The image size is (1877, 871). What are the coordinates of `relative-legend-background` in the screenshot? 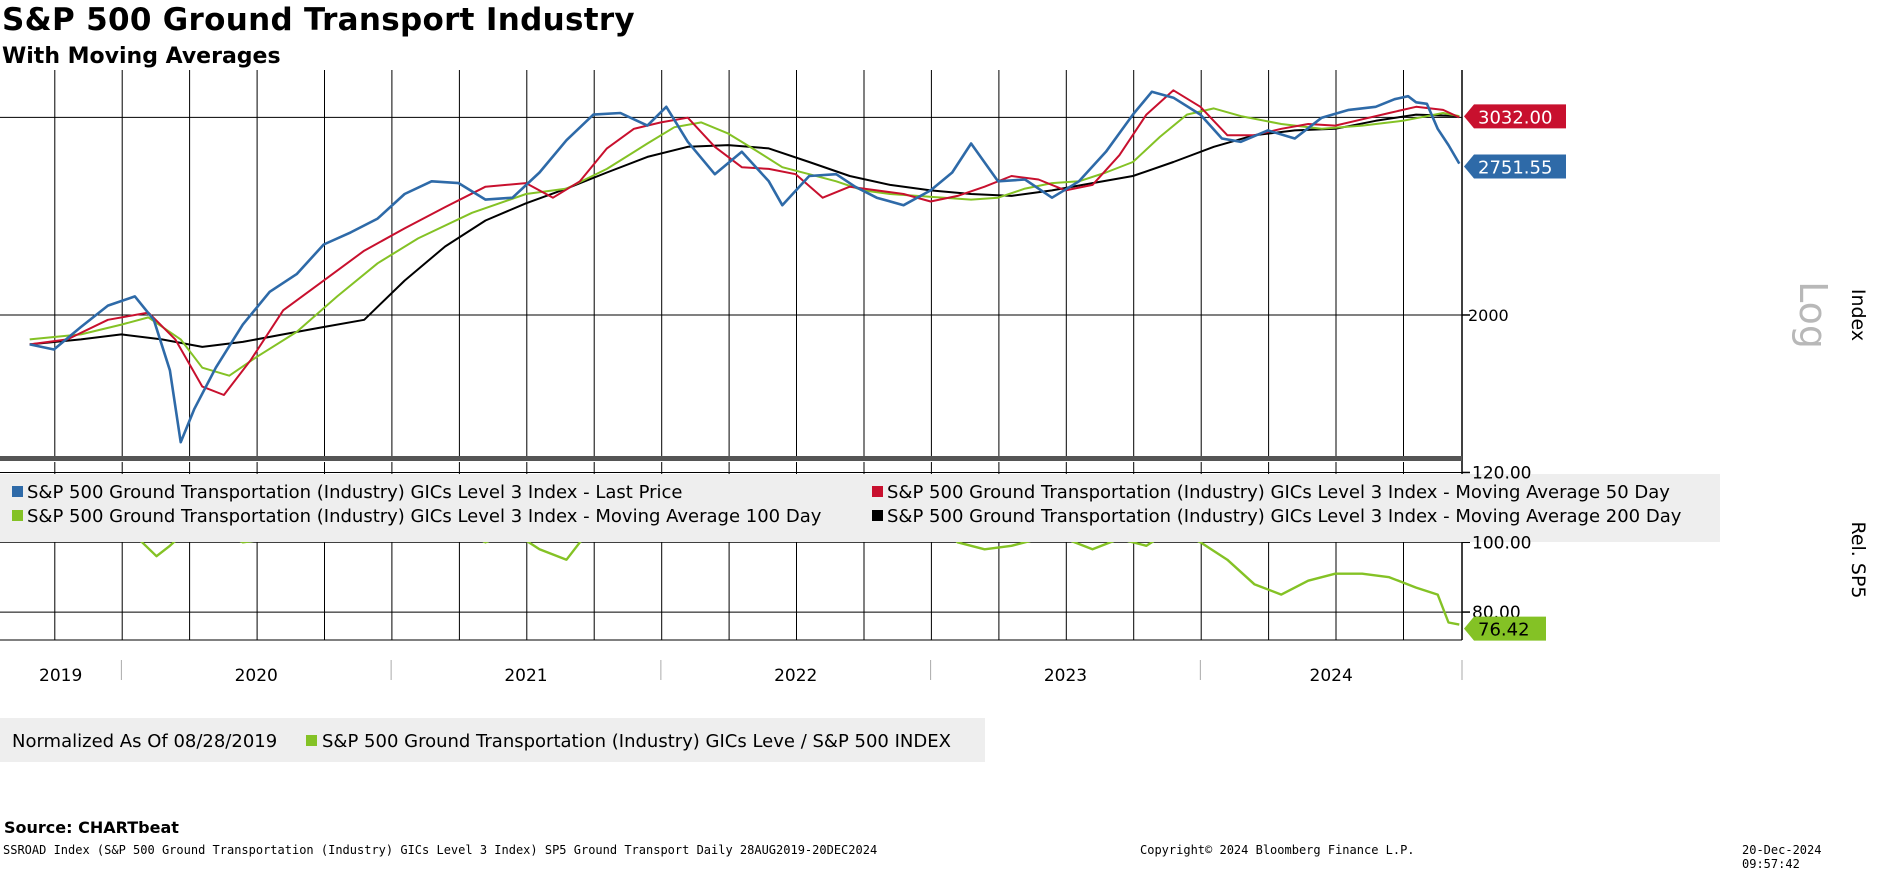 It's located at (492, 740).